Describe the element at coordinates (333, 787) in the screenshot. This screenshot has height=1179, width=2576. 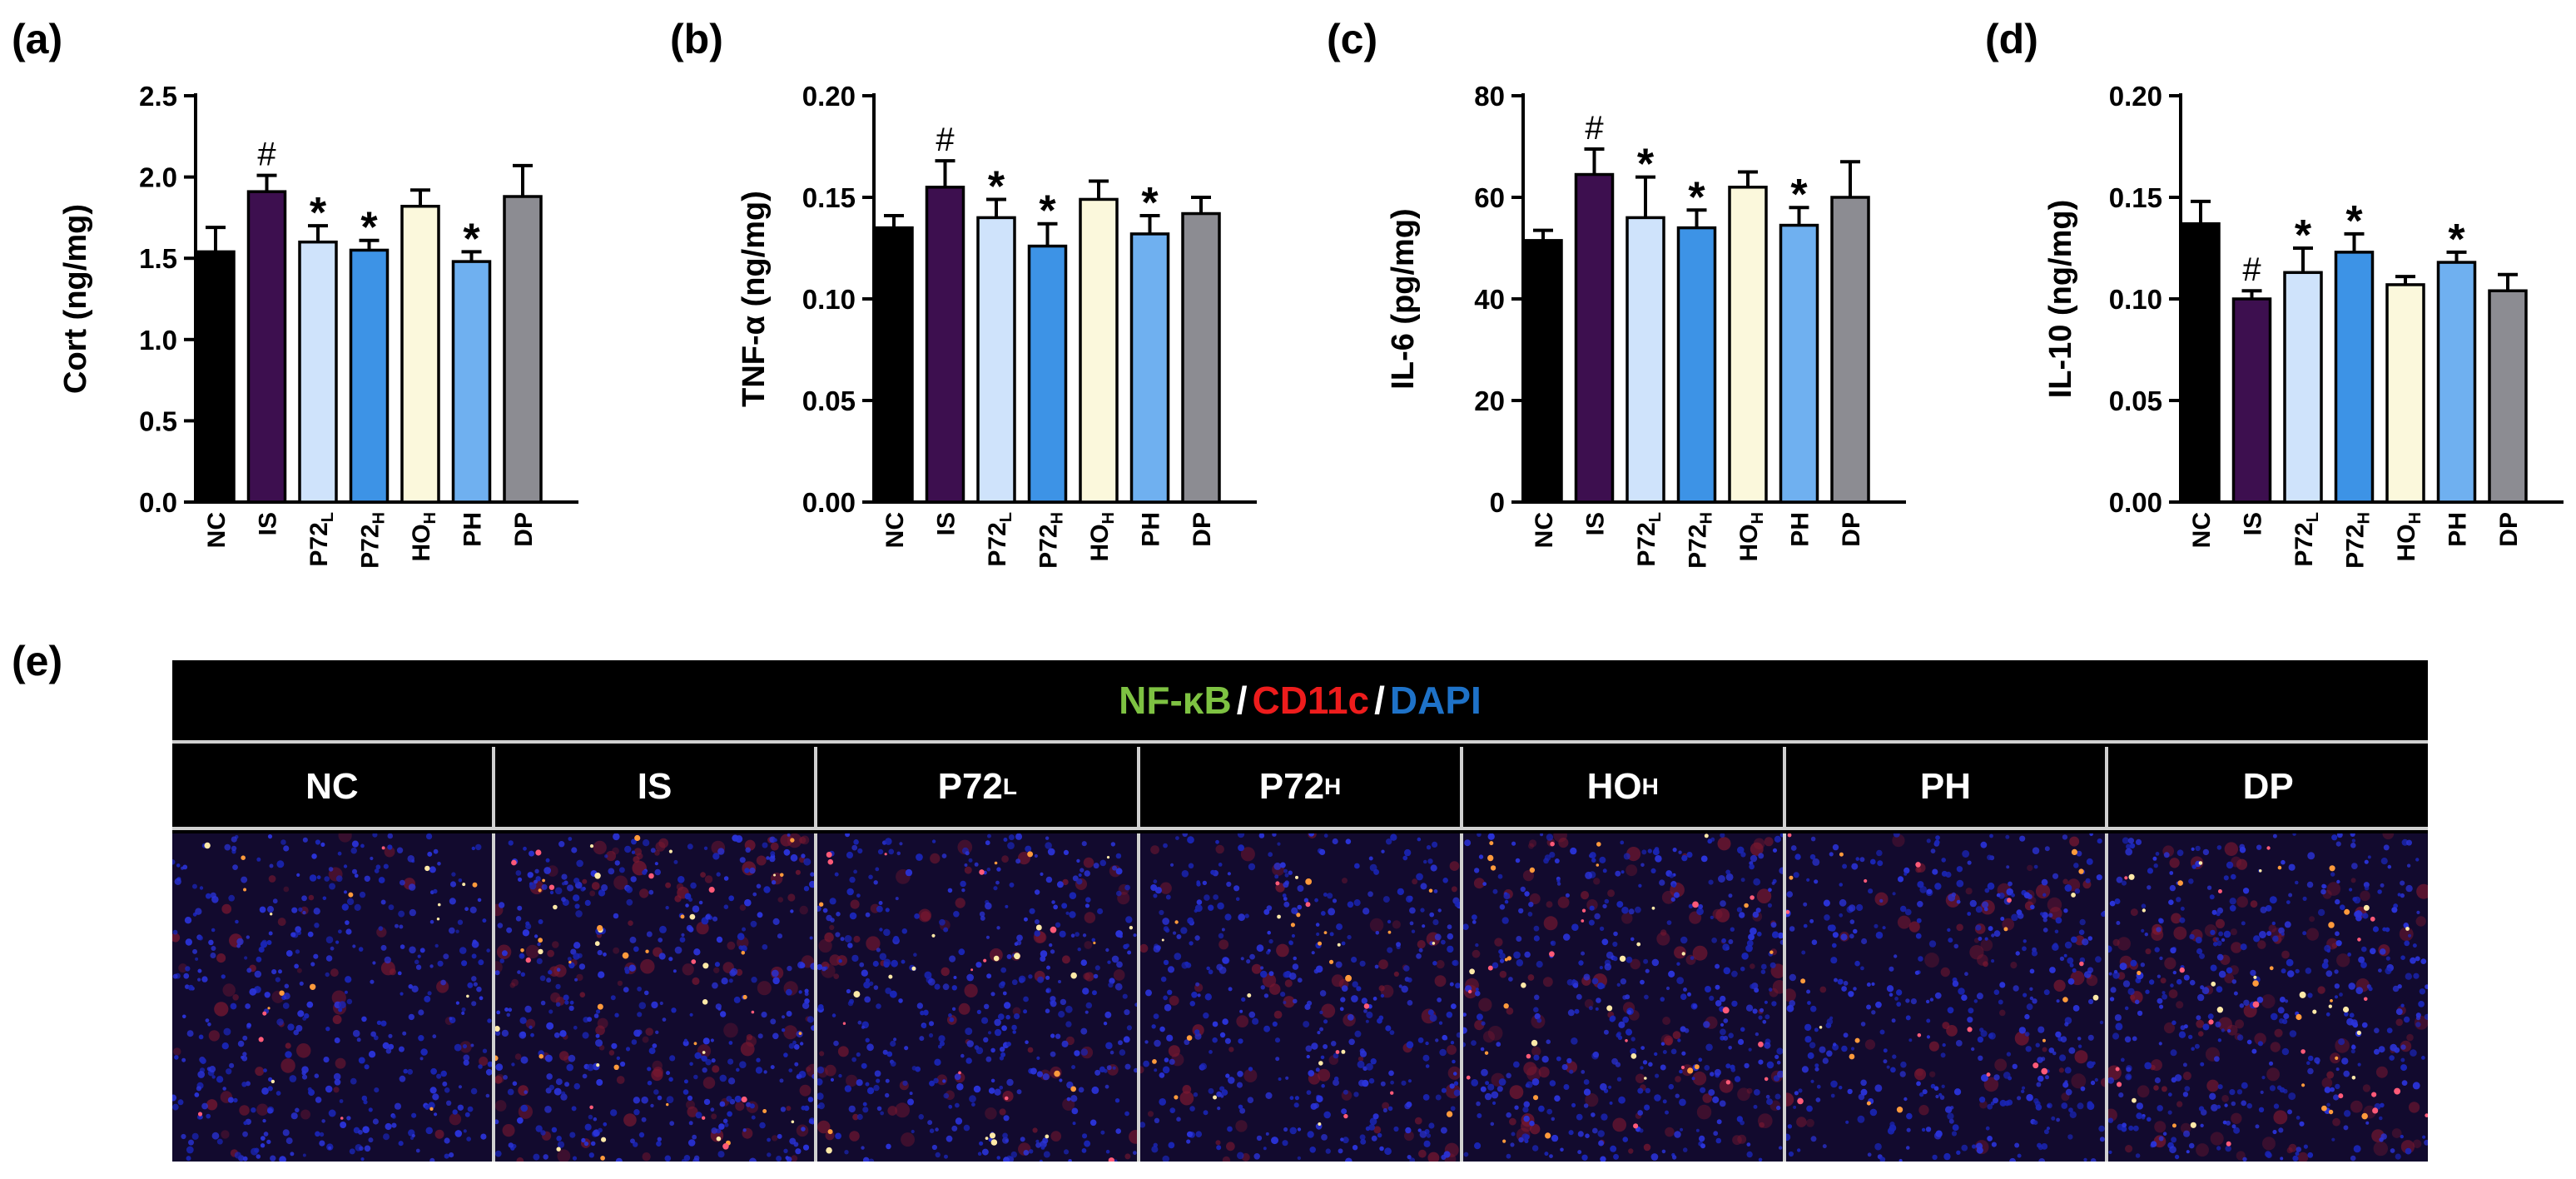
I see `col-header-nc: NC` at that location.